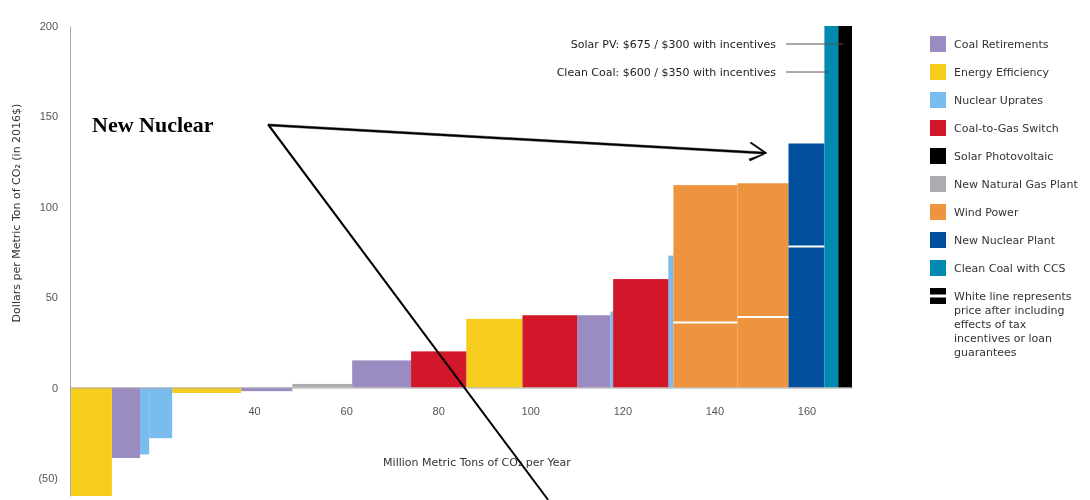 The width and height of the screenshot is (1090, 500). What do you see at coordinates (48, 26) in the screenshot?
I see `y-tick-label: 200` at bounding box center [48, 26].